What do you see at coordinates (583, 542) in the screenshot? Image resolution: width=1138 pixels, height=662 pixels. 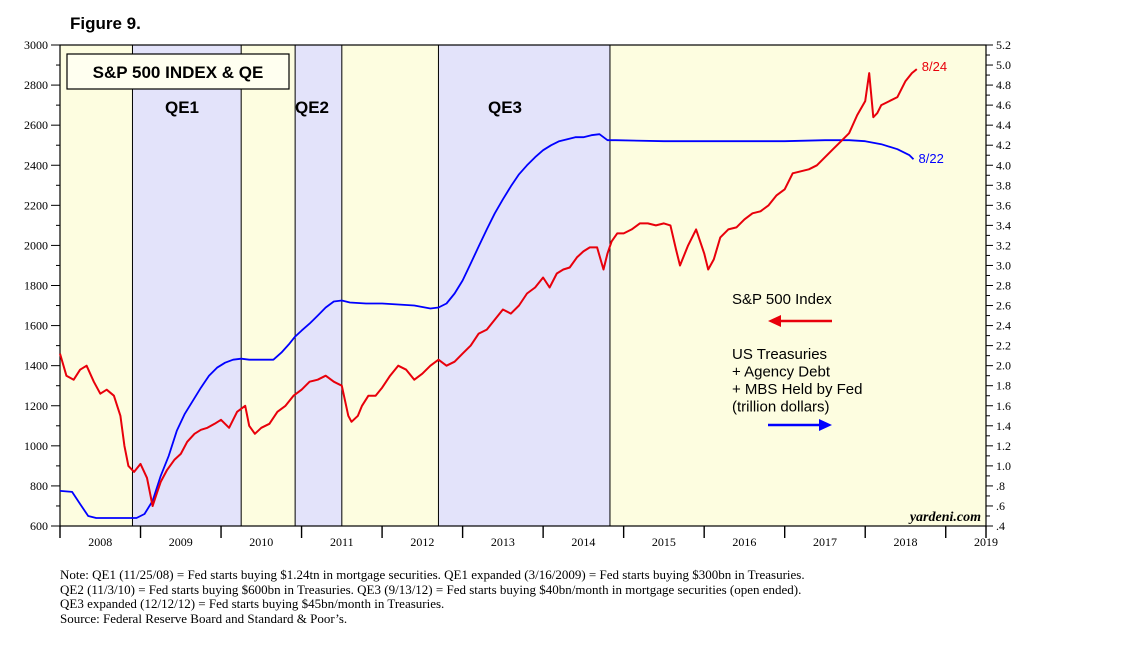 I see `x-axis-tick-label: 2014` at bounding box center [583, 542].